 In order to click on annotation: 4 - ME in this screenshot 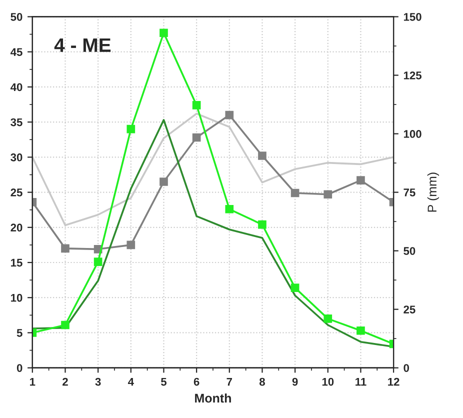, I will do `click(82, 45)`.